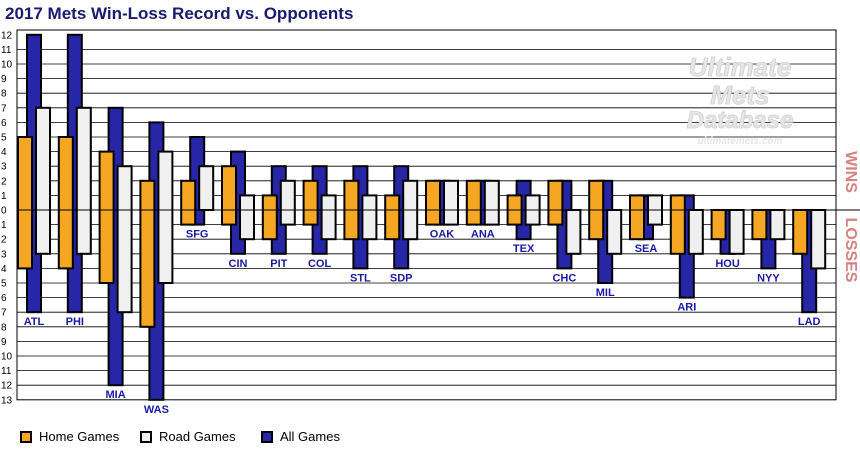  Describe the element at coordinates (75, 322) in the screenshot. I see `opponent-label: PHI` at that location.